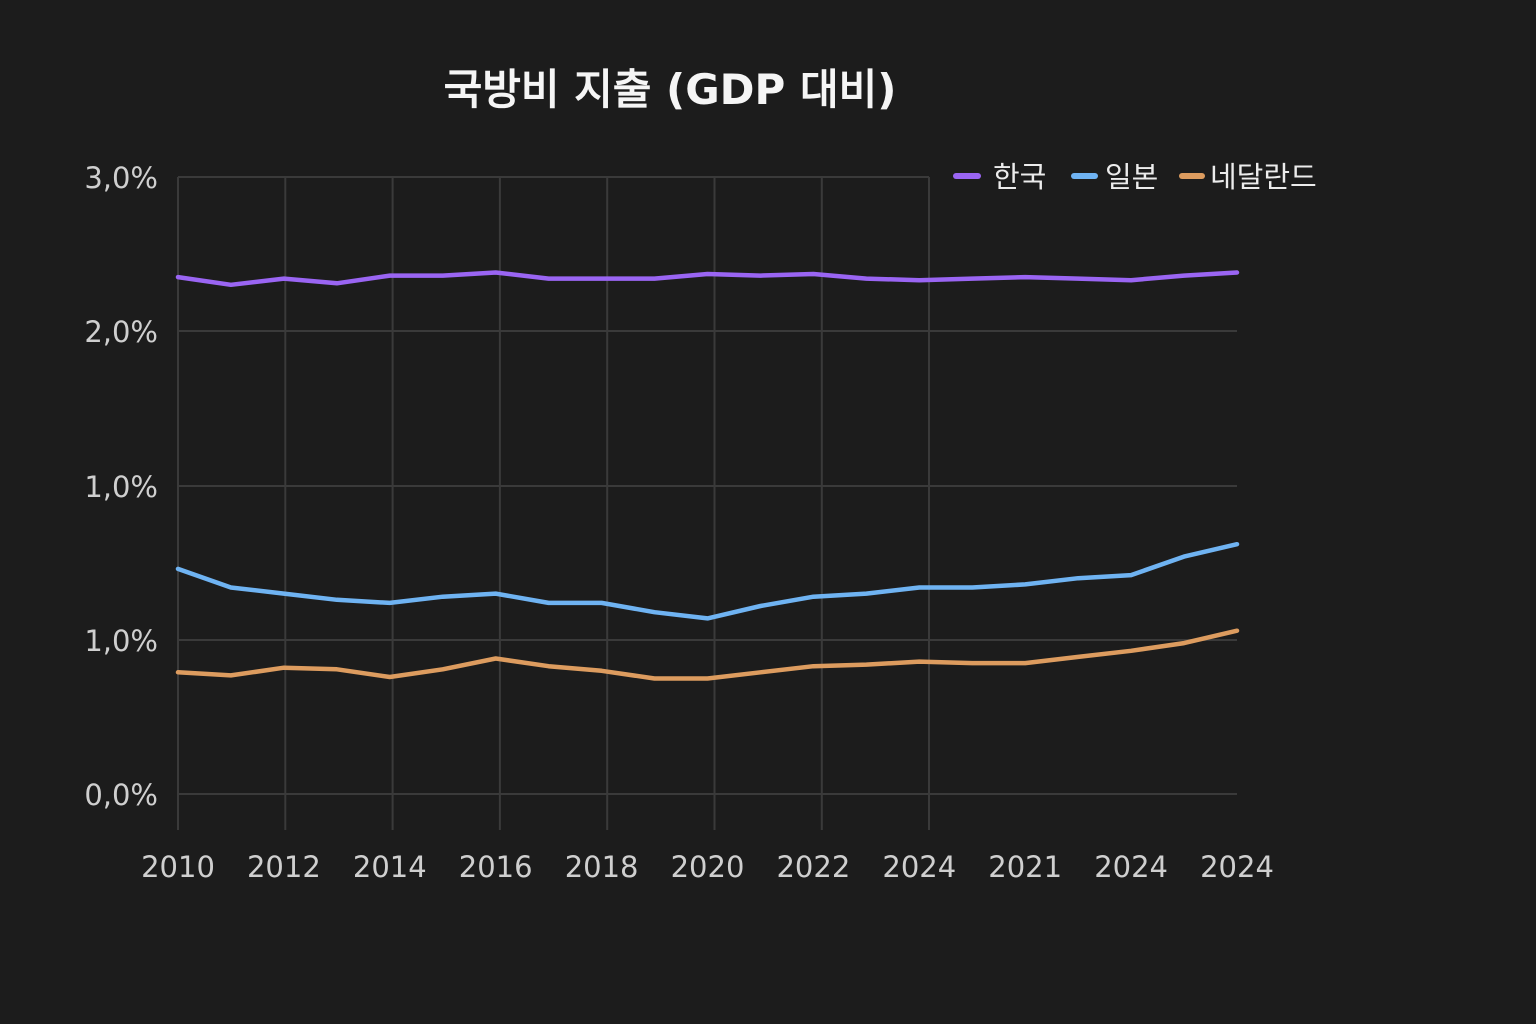 This screenshot has width=1536, height=1024. I want to click on korea-series-line, so click(707, 279).